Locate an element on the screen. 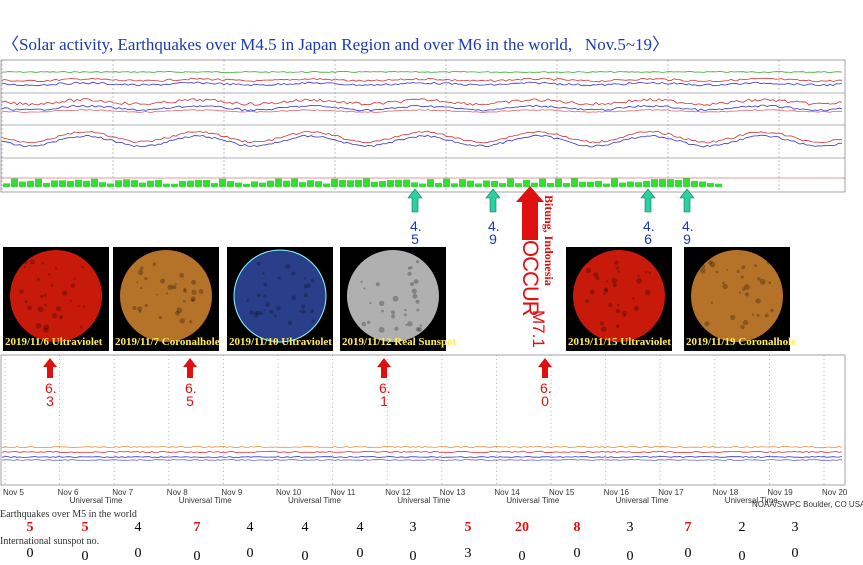 The image size is (863, 565). sun-disk is located at coordinates (56, 296).